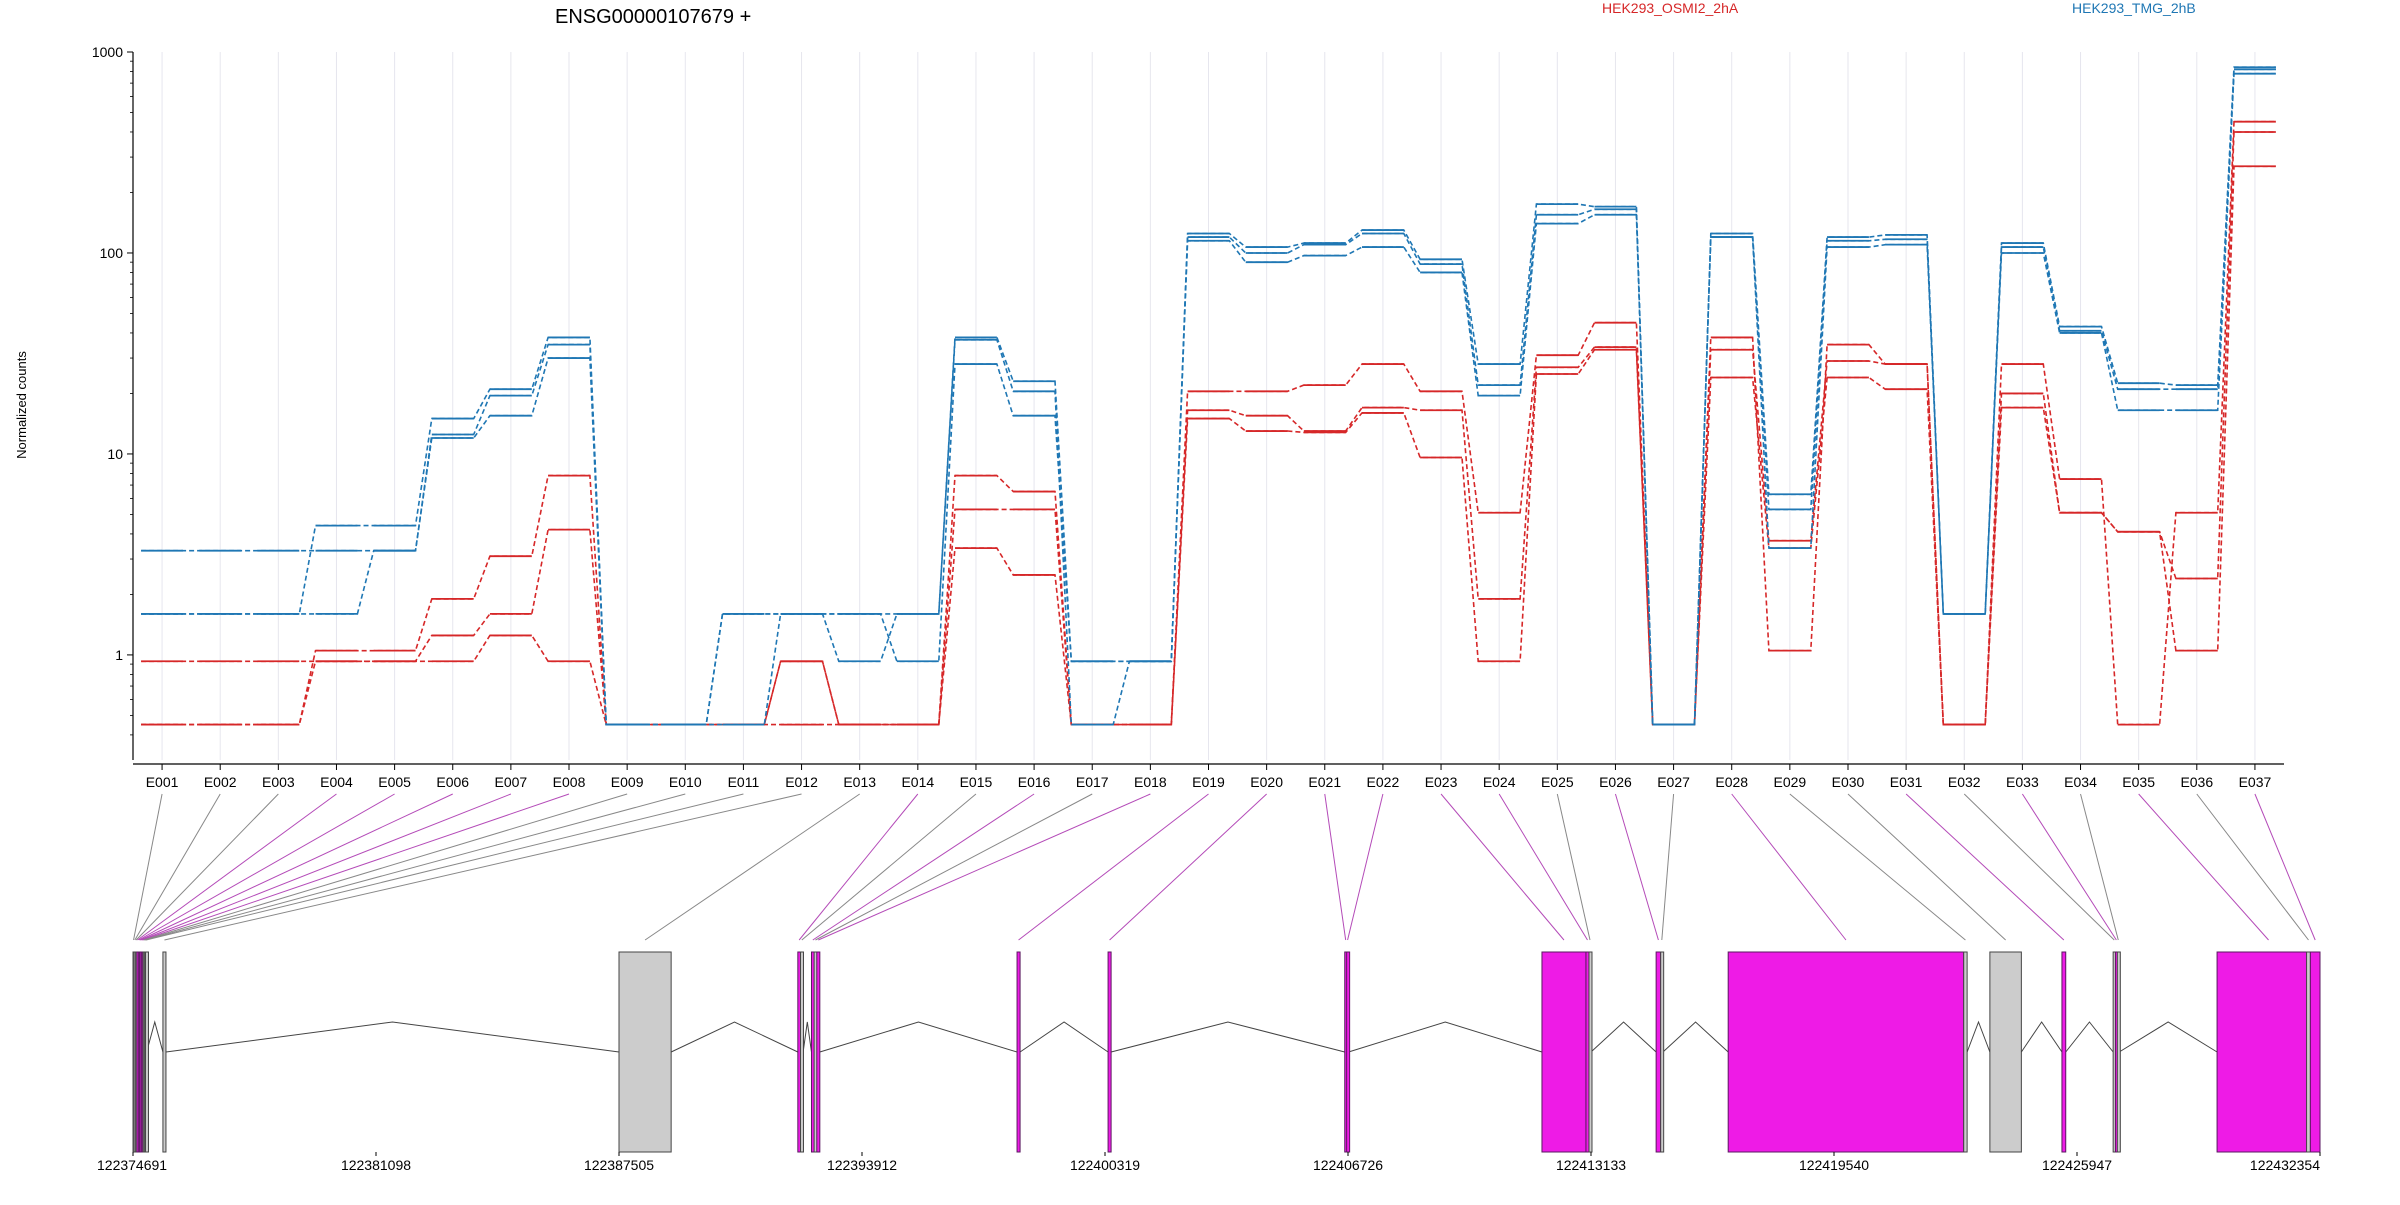  I want to click on connector-e035, so click(2203, 867).